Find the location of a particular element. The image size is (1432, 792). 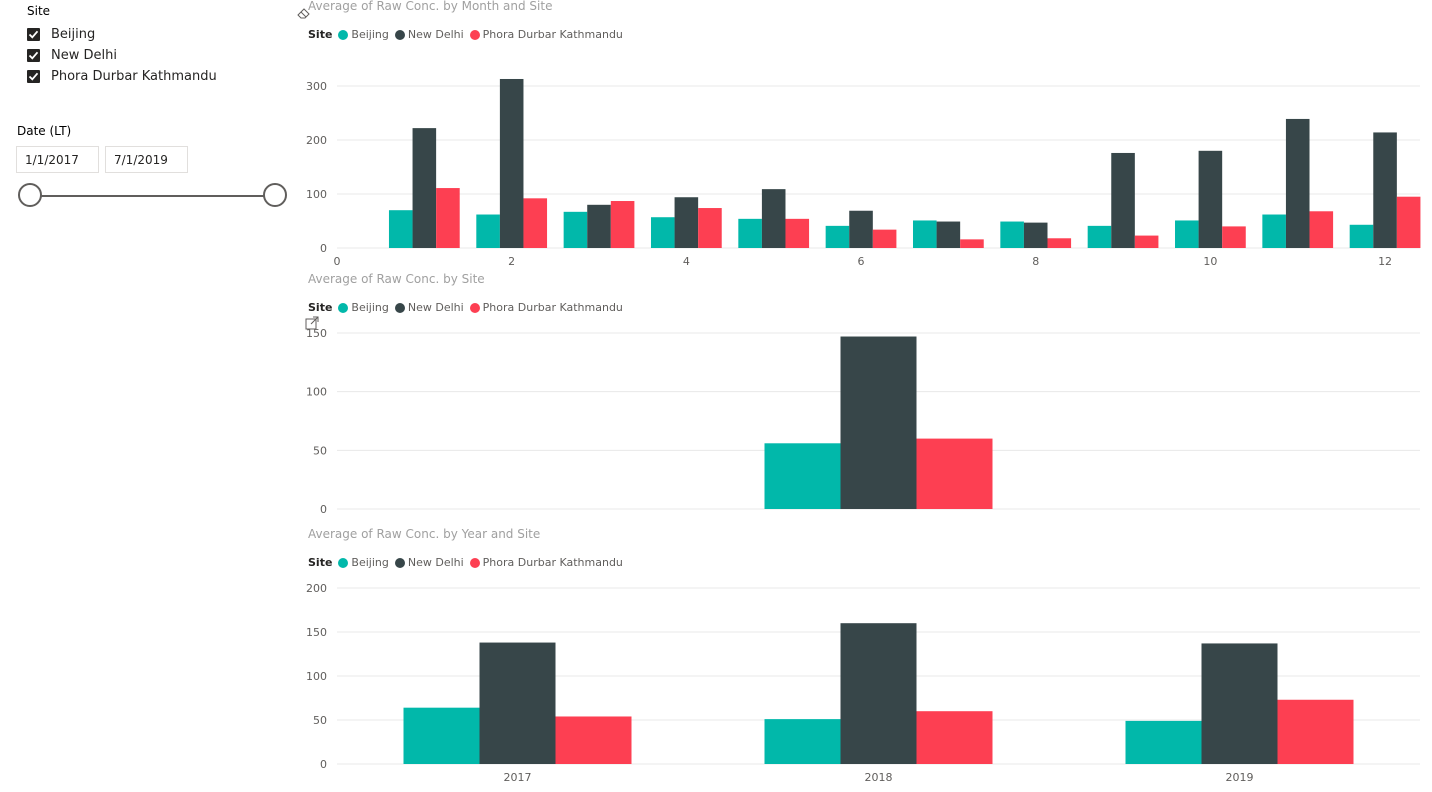

site-option-new-delhi: New Delhi is located at coordinates (72, 55).